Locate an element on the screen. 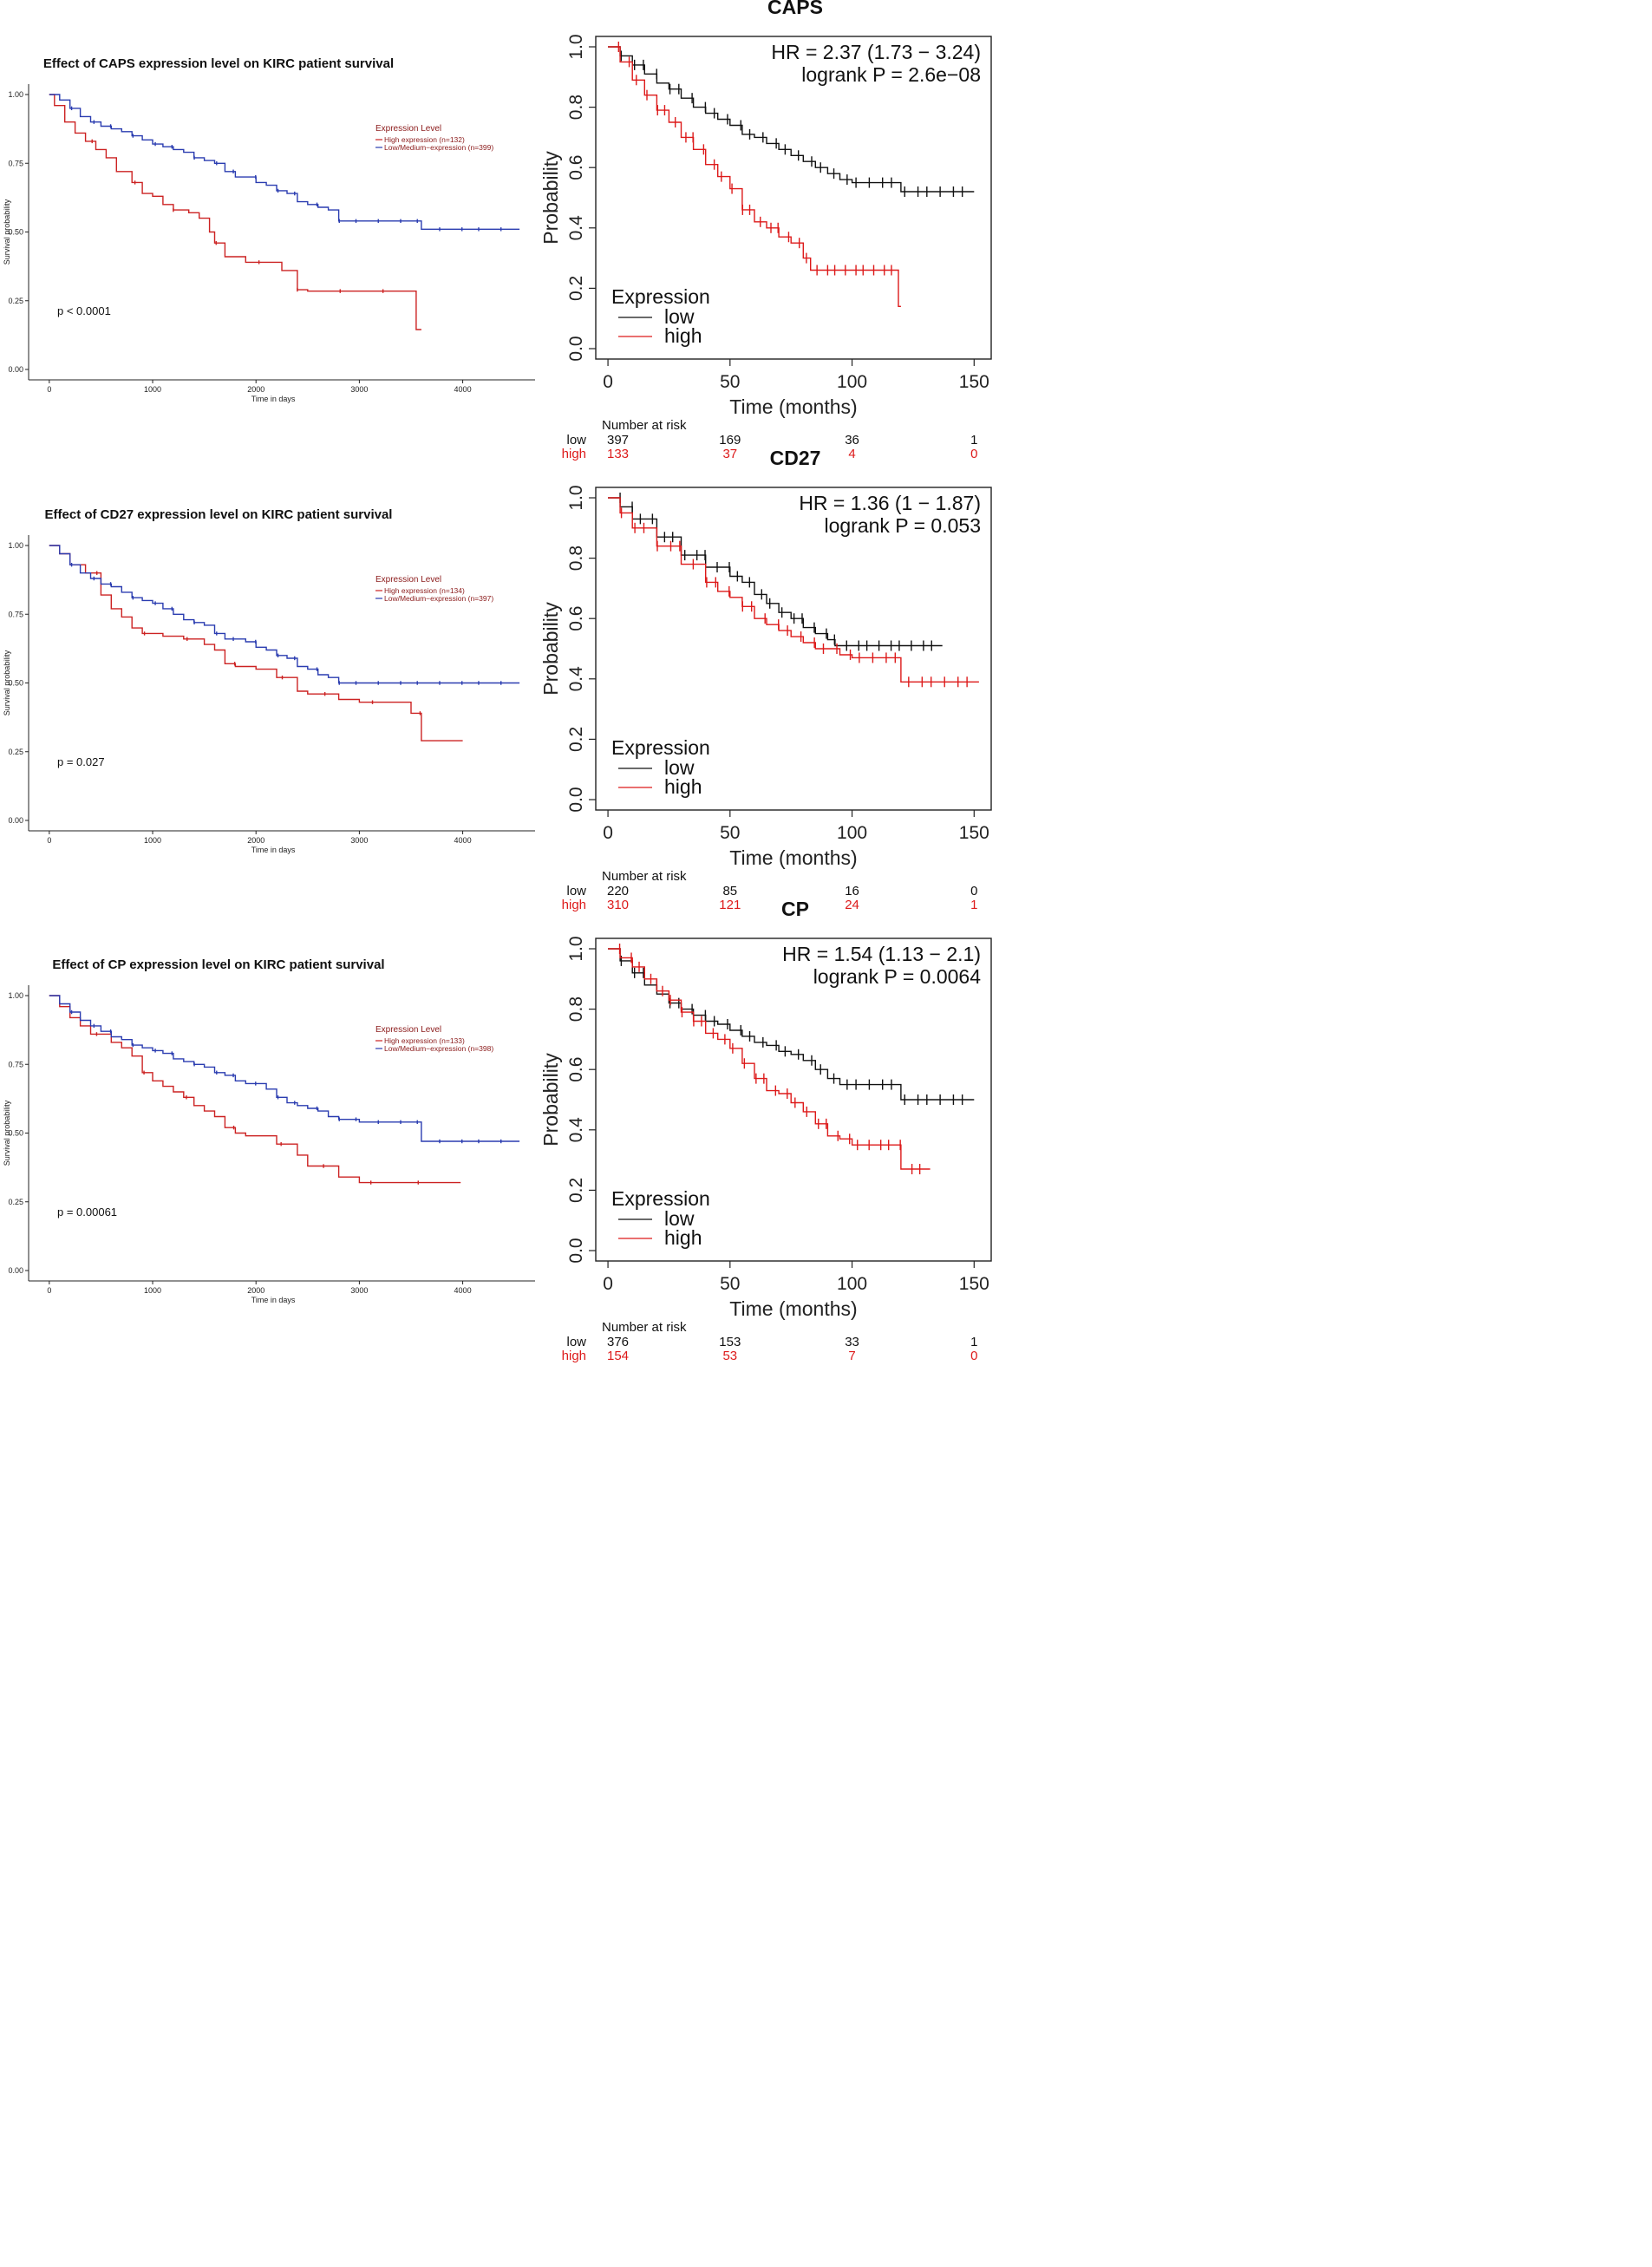 The width and height of the screenshot is (1652, 2267). legend-title: Expression Level is located at coordinates (408, 1030).